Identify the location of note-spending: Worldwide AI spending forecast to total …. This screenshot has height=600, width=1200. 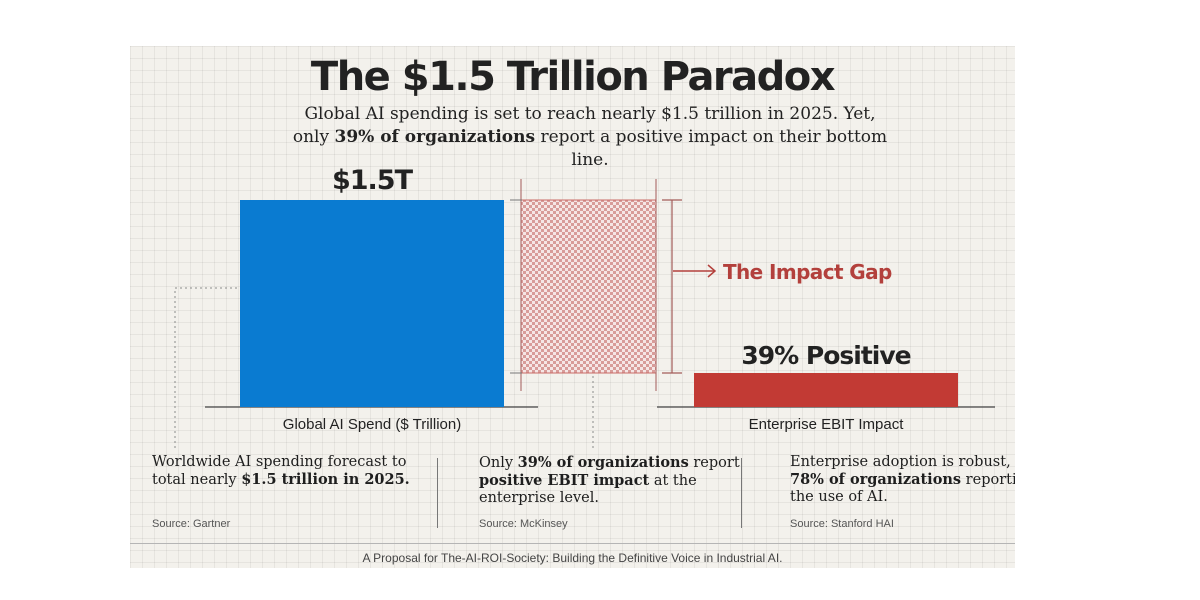
(287, 471).